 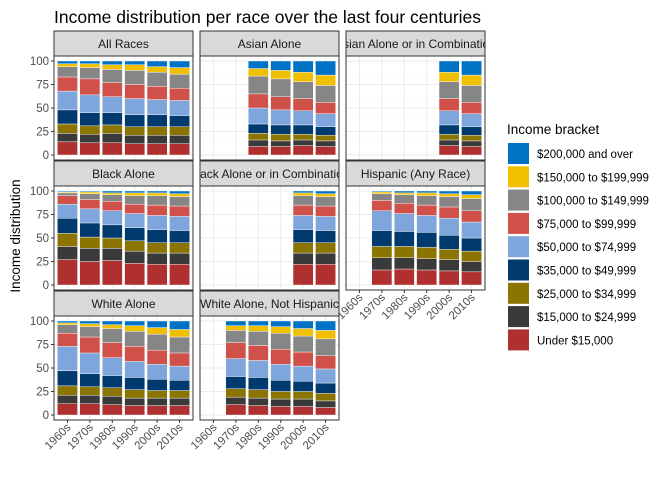 I want to click on legend-entry-label: $50,000 to $74,999, so click(x=586, y=248).